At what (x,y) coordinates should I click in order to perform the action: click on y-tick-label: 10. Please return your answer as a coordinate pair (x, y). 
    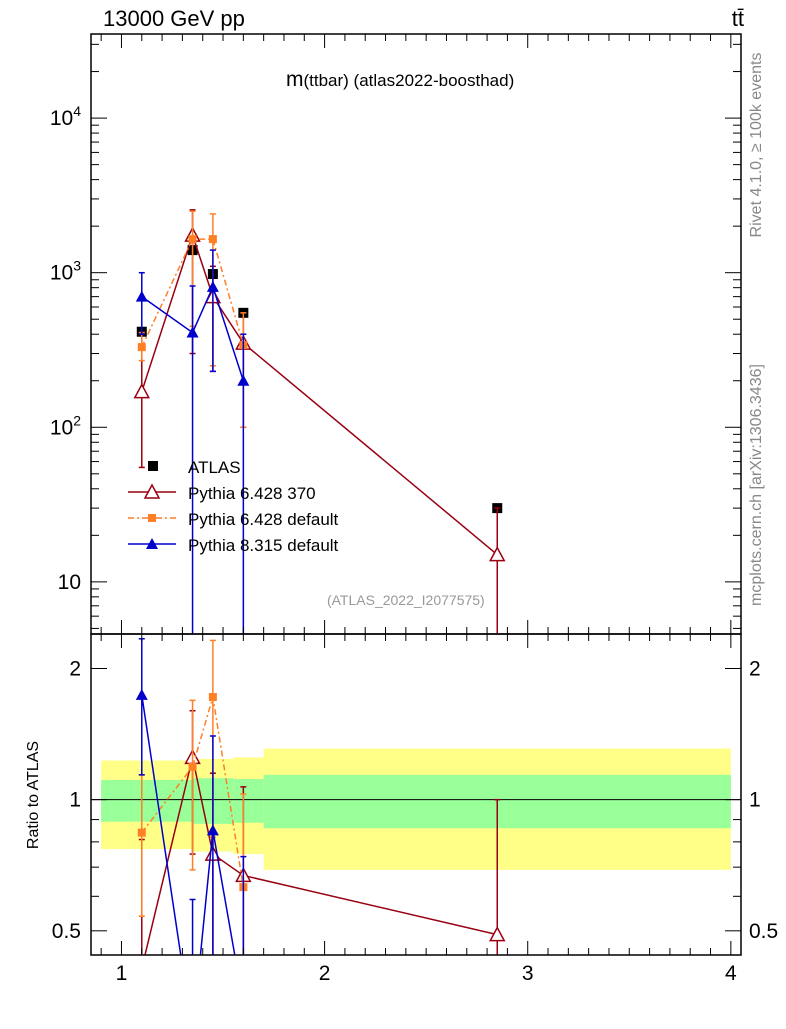
    Looking at the image, I should click on (69, 582).